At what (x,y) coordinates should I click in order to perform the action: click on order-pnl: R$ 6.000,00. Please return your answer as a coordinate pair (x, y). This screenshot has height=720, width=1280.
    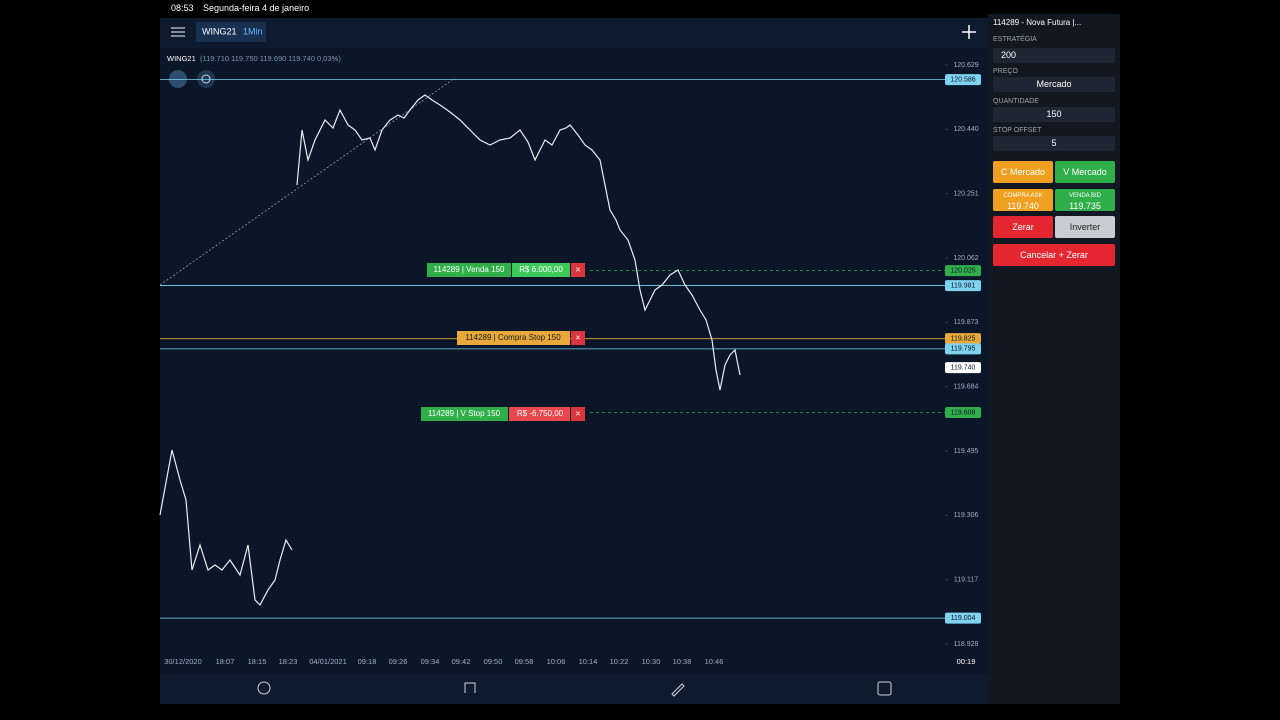
    Looking at the image, I should click on (541, 269).